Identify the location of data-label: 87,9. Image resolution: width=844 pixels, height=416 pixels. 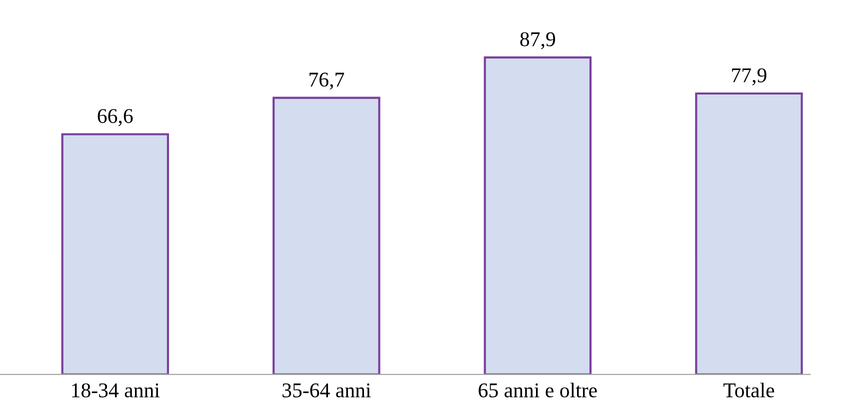
(538, 41).